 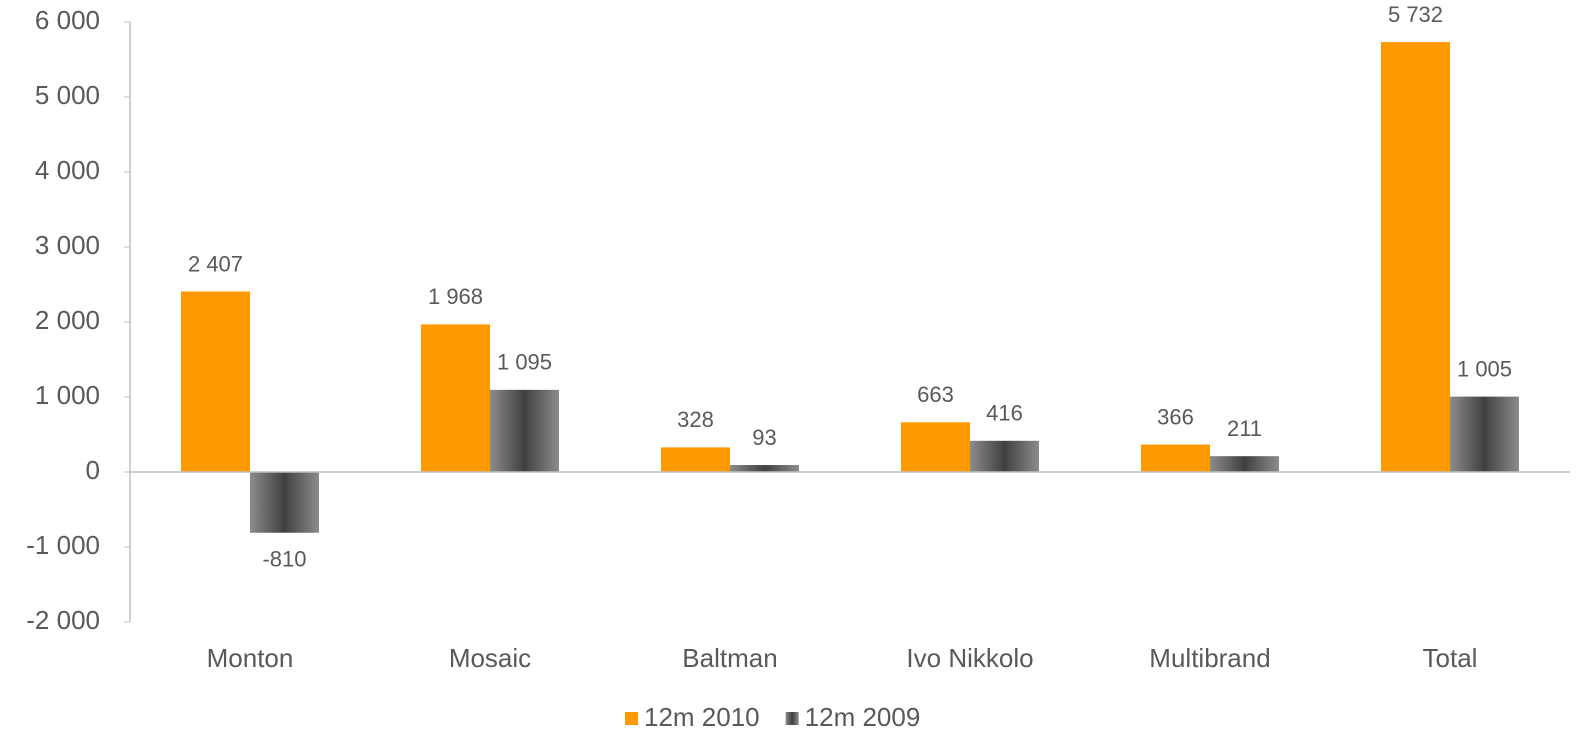 What do you see at coordinates (1450, 658) in the screenshot?
I see `x-tick-label: Total` at bounding box center [1450, 658].